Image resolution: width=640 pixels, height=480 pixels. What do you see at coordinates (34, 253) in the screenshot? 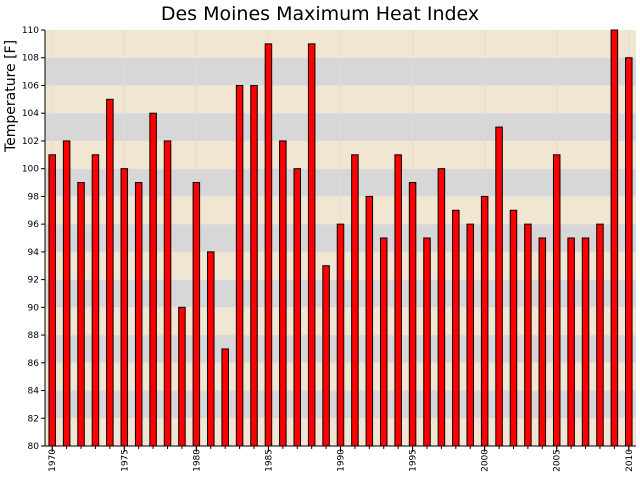
I see `y-tick-label: 94` at bounding box center [34, 253].